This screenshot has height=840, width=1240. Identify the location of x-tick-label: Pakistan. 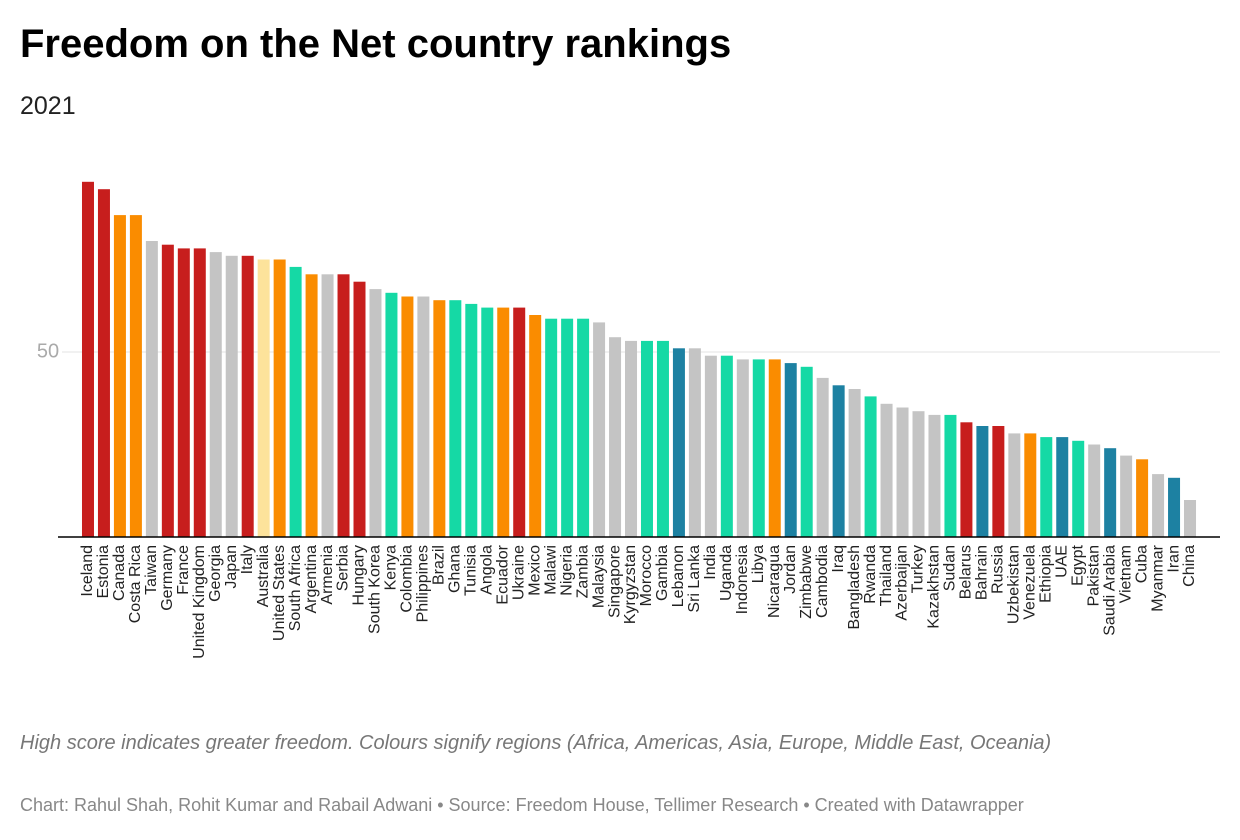
(1093, 575).